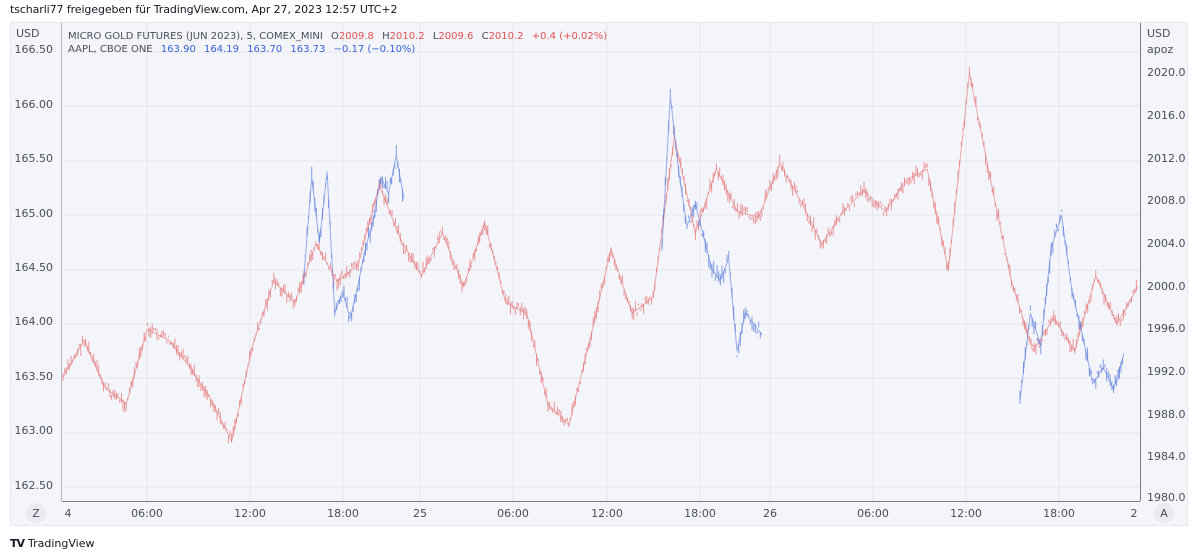 The height and width of the screenshot is (558, 1200). Describe the element at coordinates (770, 513) in the screenshot. I see `time-axis-tick: 26` at that location.